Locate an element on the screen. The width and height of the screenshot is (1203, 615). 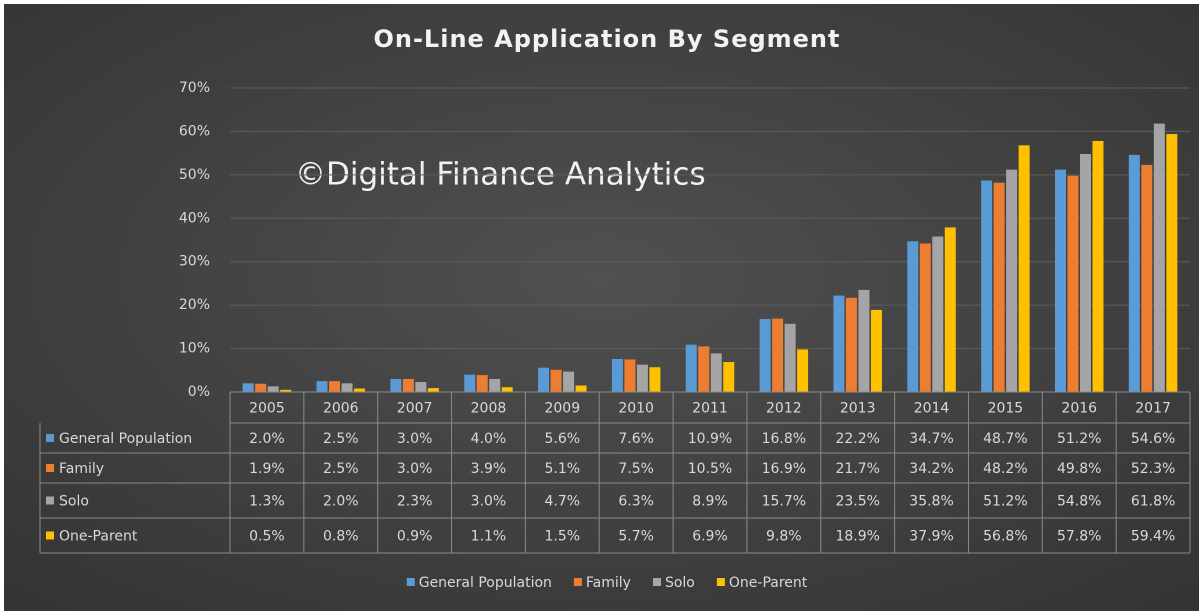
table-cell: 56.8% is located at coordinates (1005, 537).